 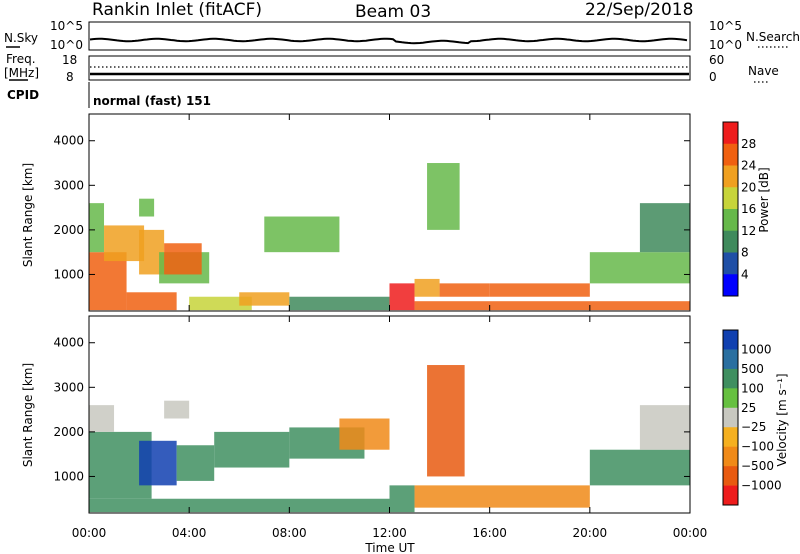 I want to click on nsearch-tick-top: 10^5, so click(x=725, y=26).